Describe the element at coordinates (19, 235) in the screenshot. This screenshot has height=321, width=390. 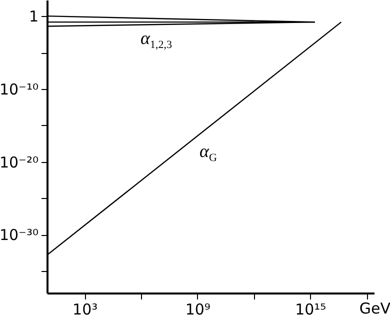
I see `y-tick-label: 10⁻³⁰` at that location.